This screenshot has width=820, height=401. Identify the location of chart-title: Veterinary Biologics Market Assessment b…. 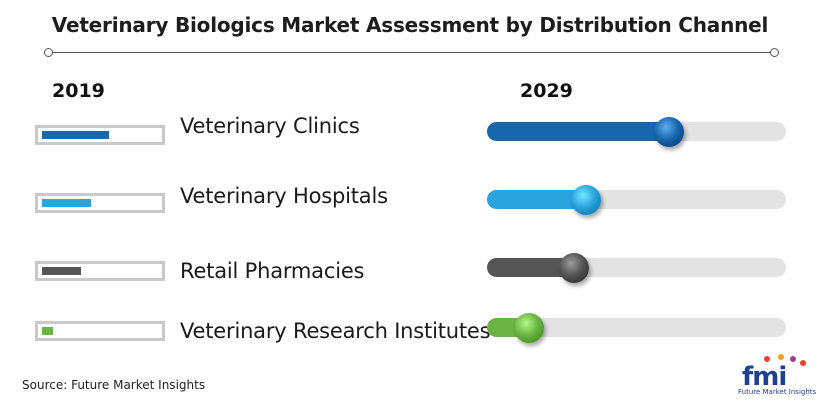
(410, 25).